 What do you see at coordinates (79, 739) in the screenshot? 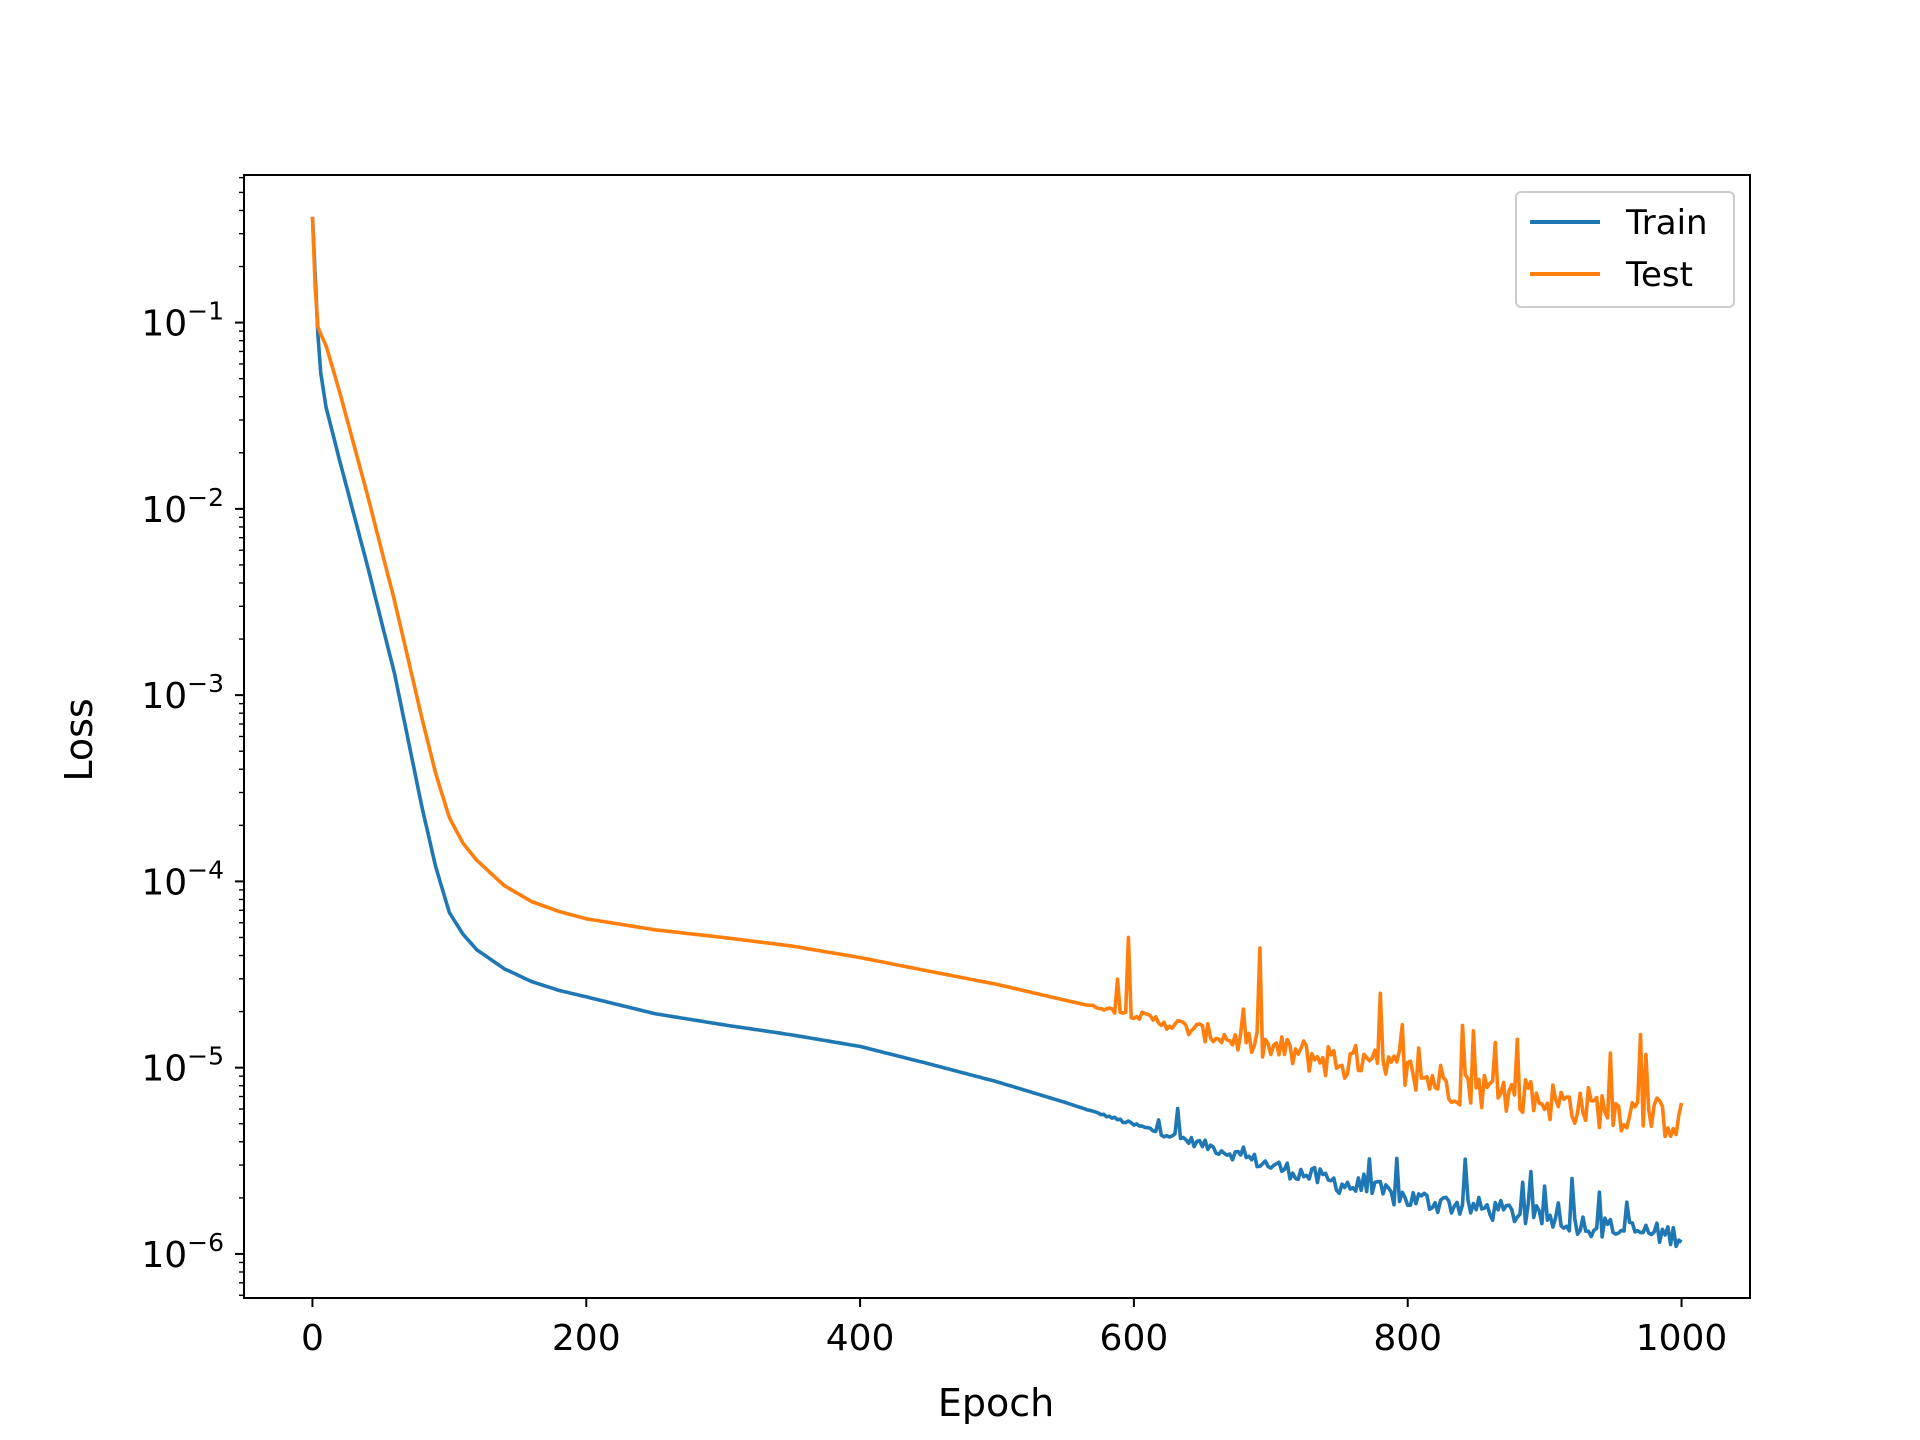
I see `y-axis-label: Loss` at bounding box center [79, 739].